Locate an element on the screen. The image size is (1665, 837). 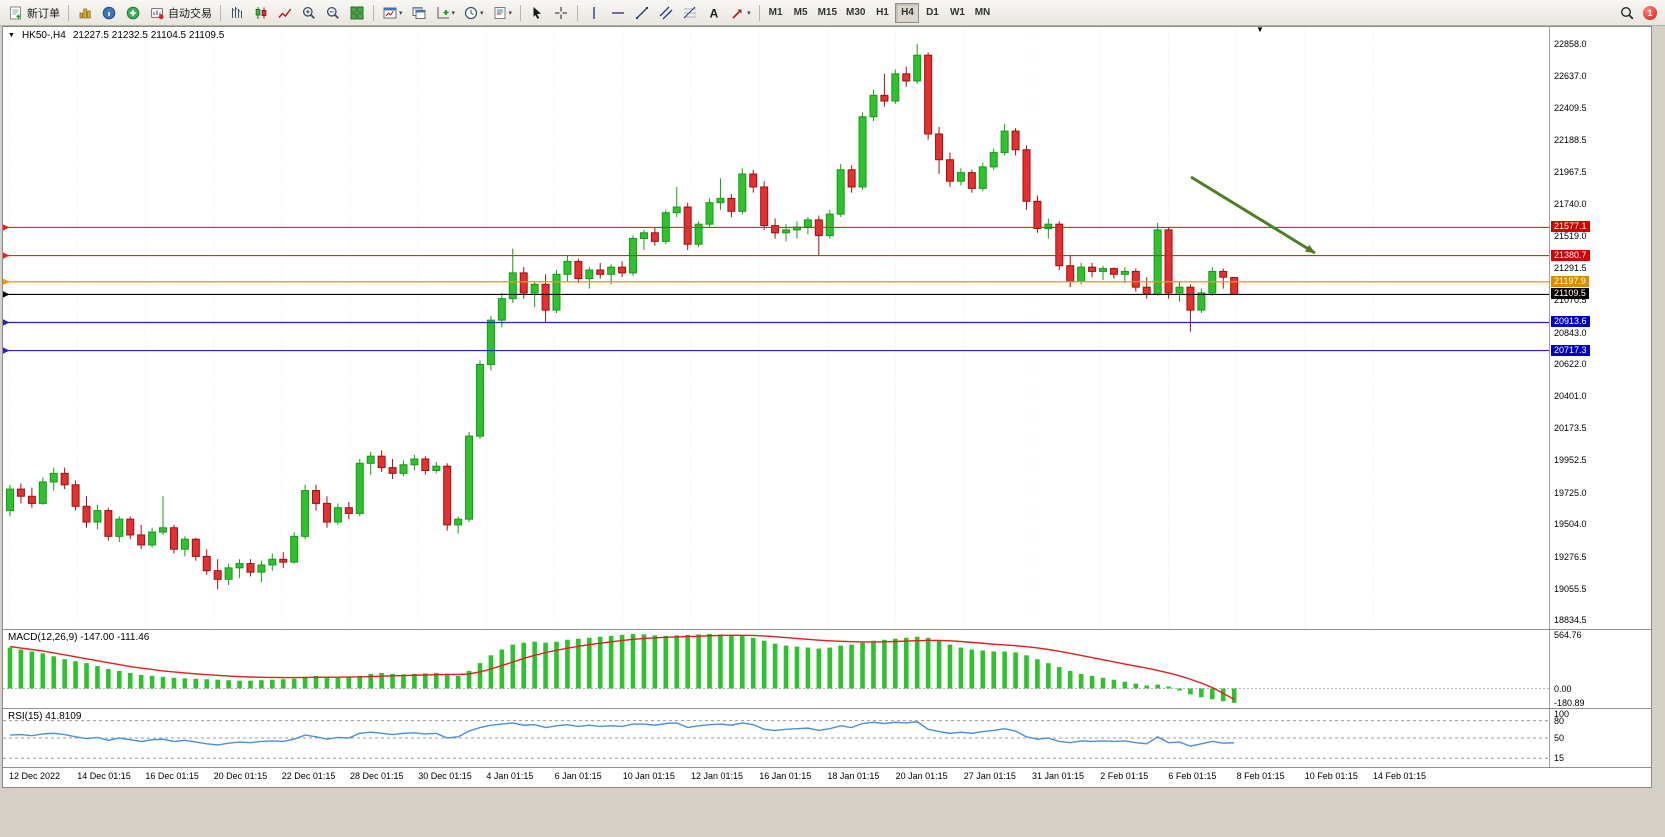
collapse-icon: ▼ is located at coordinates (11, 35).